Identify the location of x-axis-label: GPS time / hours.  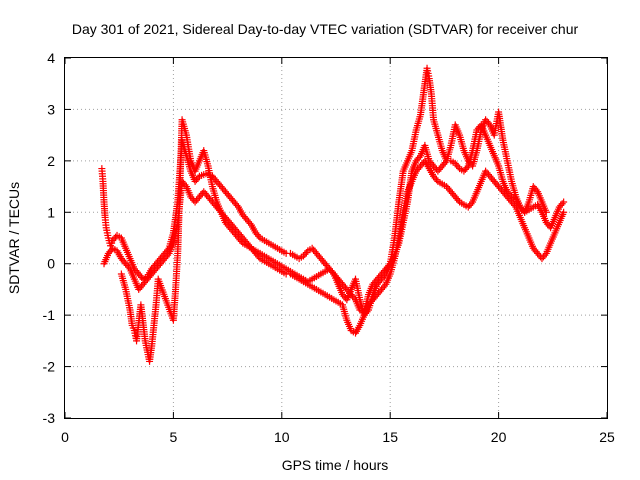
(335, 465).